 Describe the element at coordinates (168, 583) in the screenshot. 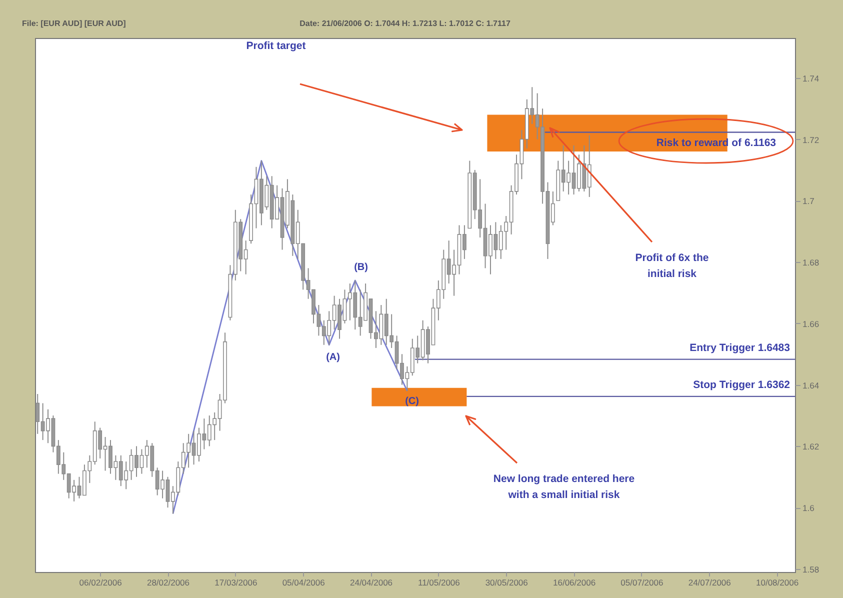

I see `x-tick-label: 28/02/2006` at that location.